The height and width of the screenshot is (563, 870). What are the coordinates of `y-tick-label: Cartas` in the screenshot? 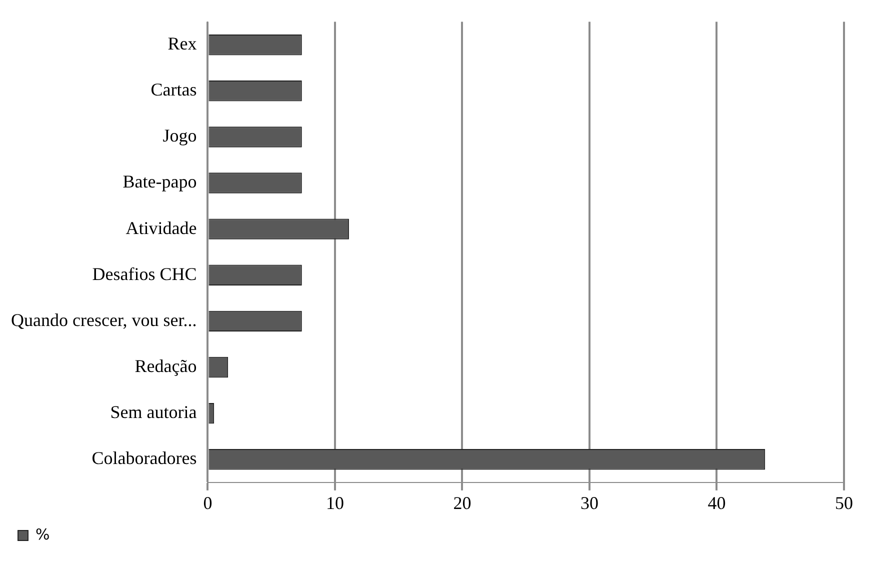 It's located at (173, 90).